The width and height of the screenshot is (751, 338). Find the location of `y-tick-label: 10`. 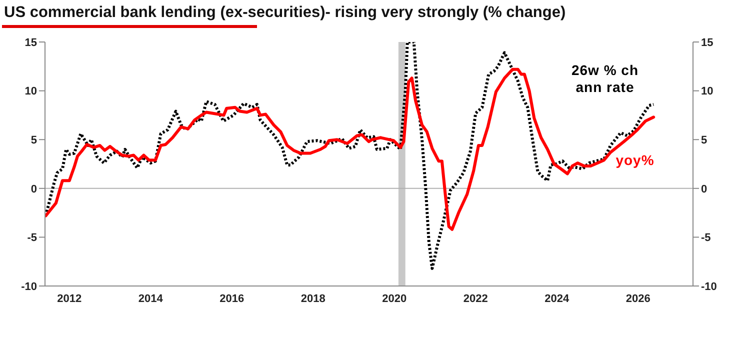

y-tick-label: 10 is located at coordinates (30, 92).